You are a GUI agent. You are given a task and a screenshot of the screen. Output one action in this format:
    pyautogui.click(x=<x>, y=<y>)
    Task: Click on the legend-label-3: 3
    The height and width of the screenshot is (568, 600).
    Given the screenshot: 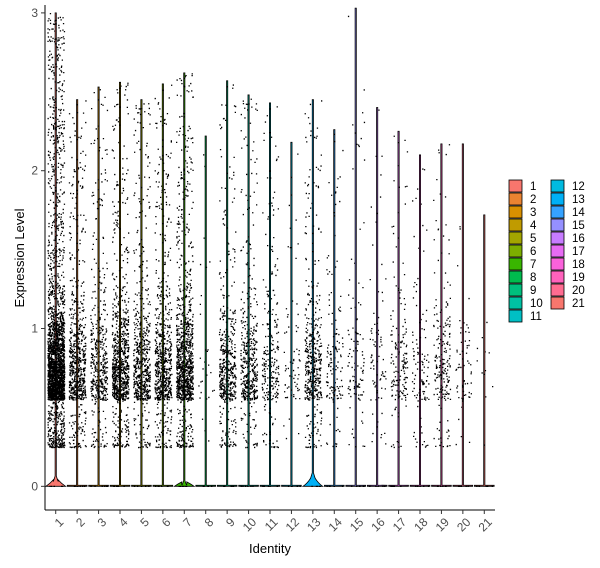 What is the action you would take?
    pyautogui.click(x=533, y=213)
    